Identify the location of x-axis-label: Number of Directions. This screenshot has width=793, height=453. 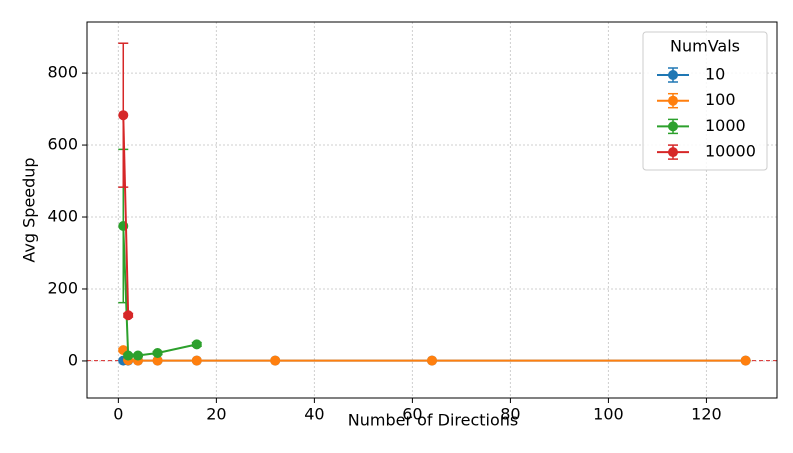
(433, 420).